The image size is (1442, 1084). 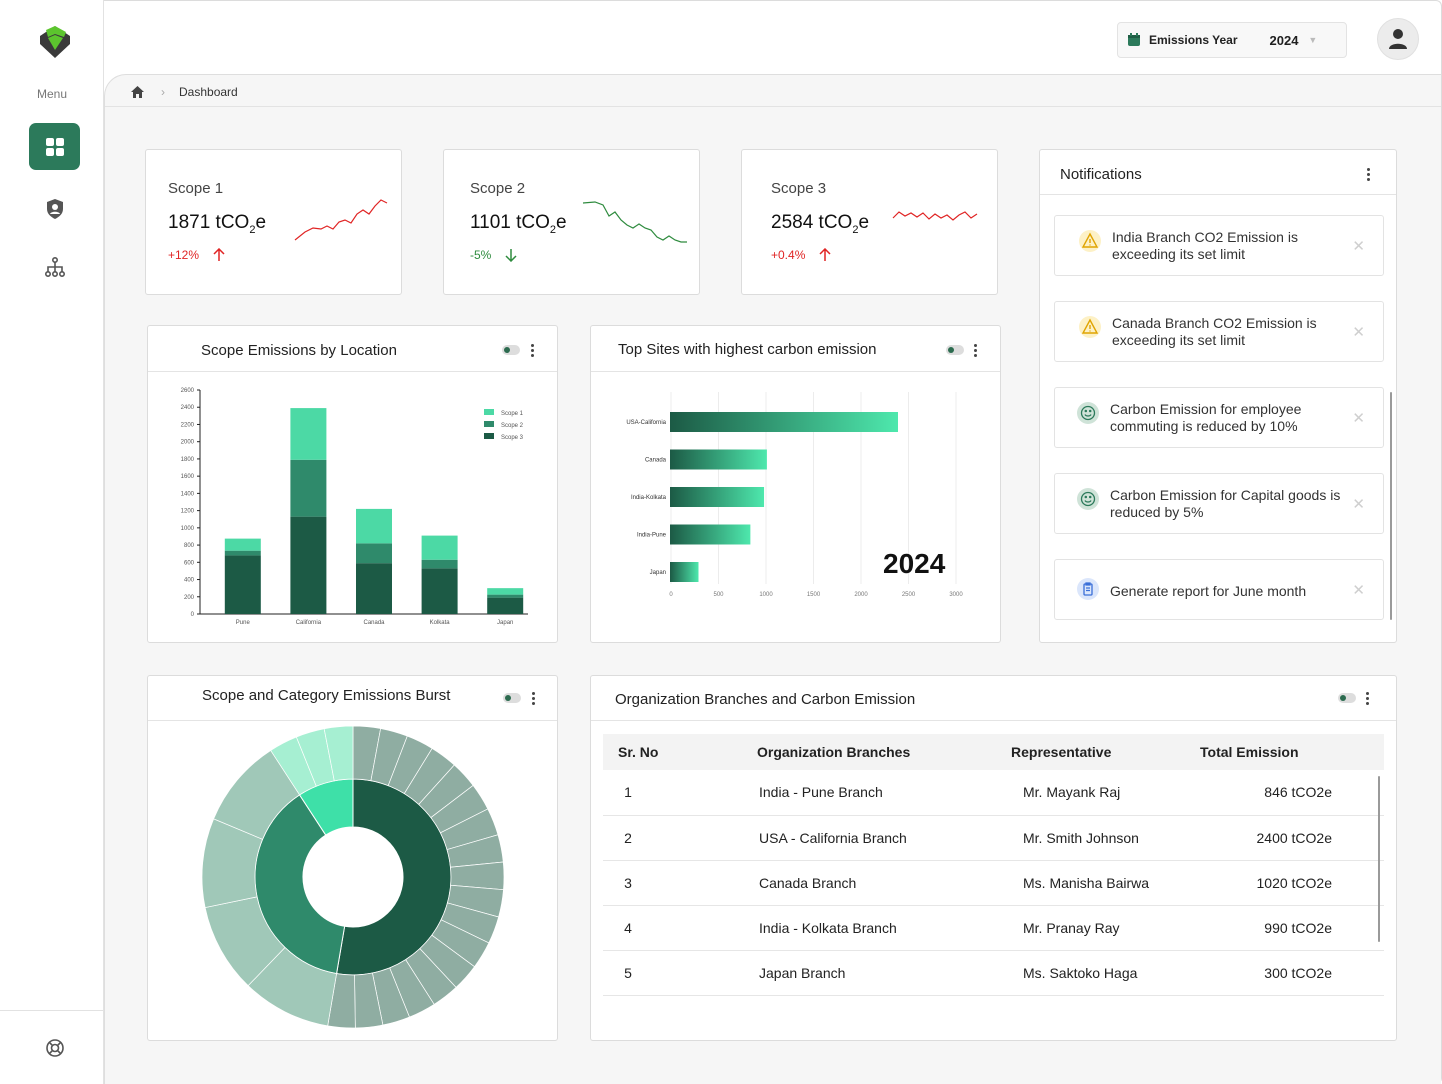 I want to click on table-row: 5 Japan Branch Ms. Saktoko Haga 300 tCO2e, so click(x=993, y=973).